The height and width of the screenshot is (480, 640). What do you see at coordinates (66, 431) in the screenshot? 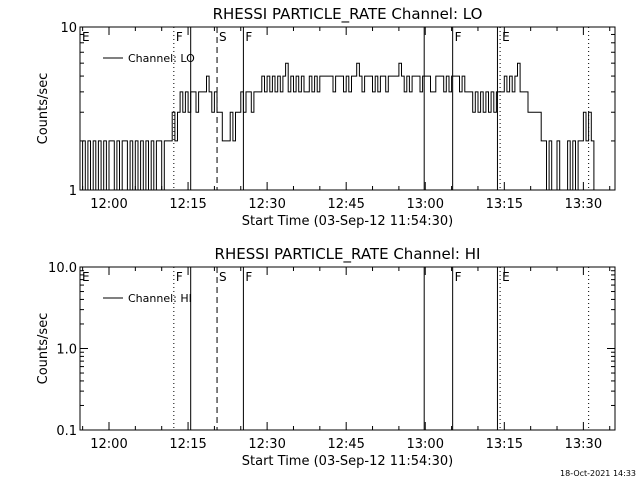
I see `y-tick-label: 0.1` at bounding box center [66, 431].